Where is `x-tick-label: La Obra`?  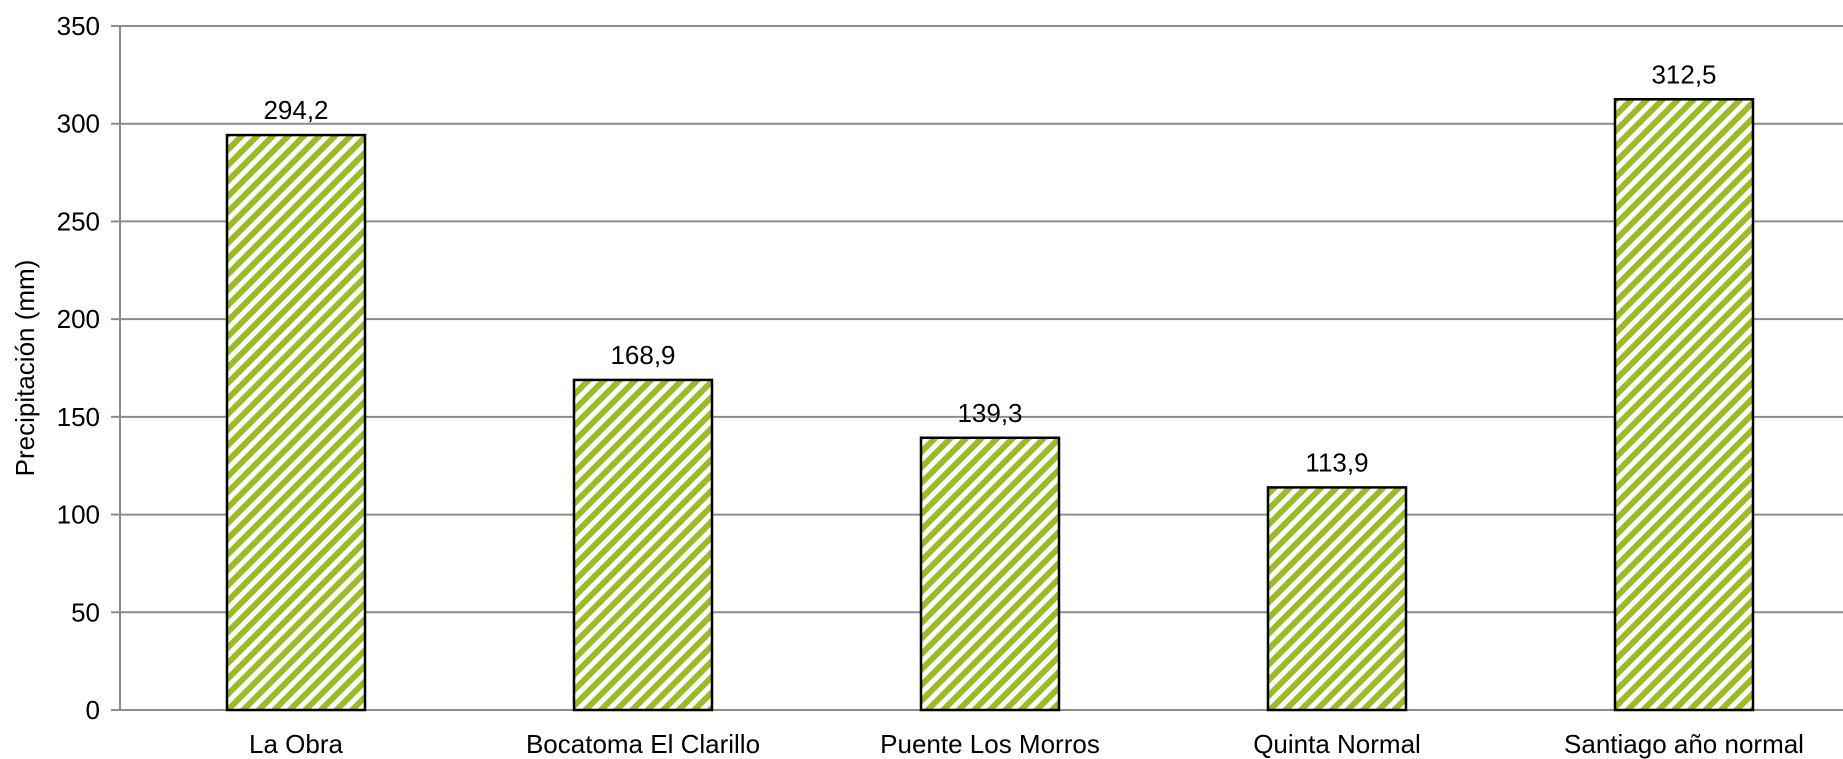
x-tick-label: La Obra is located at coordinates (296, 744).